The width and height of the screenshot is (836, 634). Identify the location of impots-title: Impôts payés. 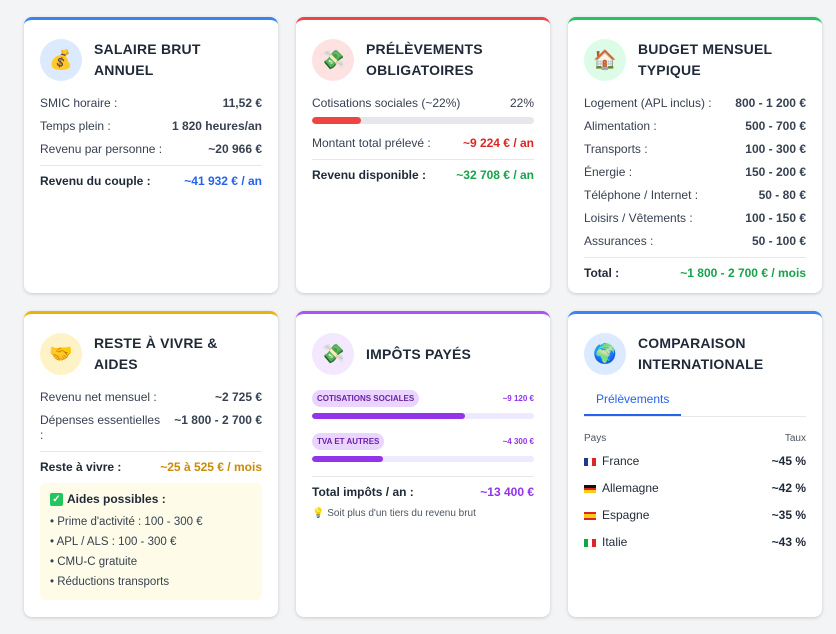
(419, 353).